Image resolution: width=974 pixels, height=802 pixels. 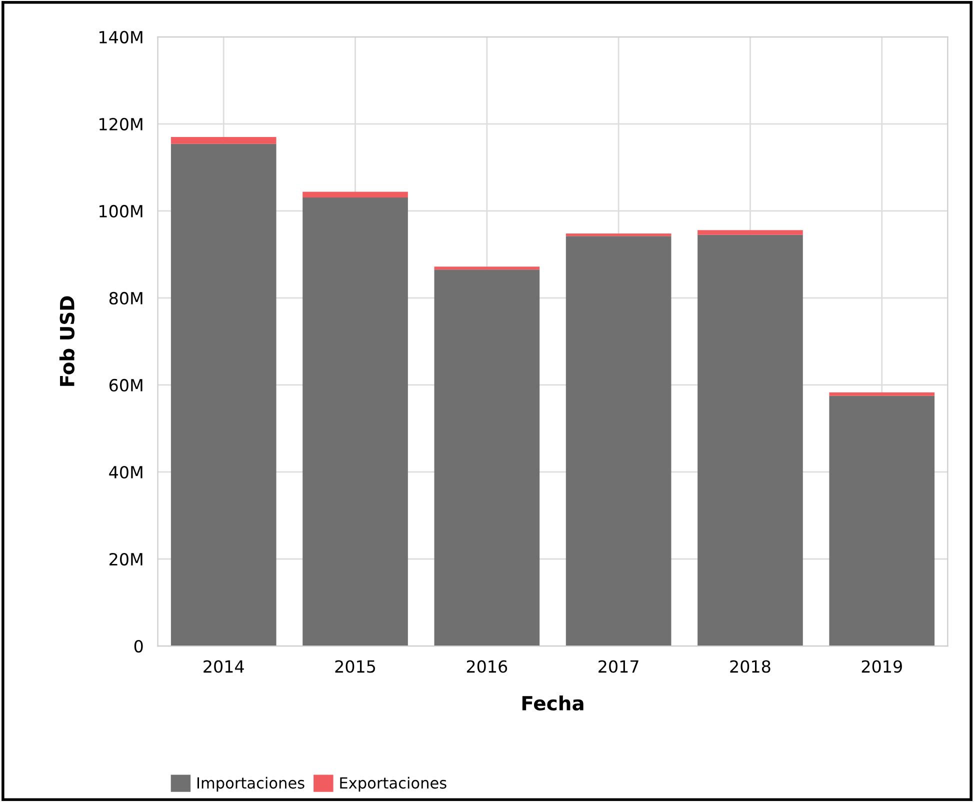 What do you see at coordinates (224, 666) in the screenshot?
I see `x-tick-label: 2014` at bounding box center [224, 666].